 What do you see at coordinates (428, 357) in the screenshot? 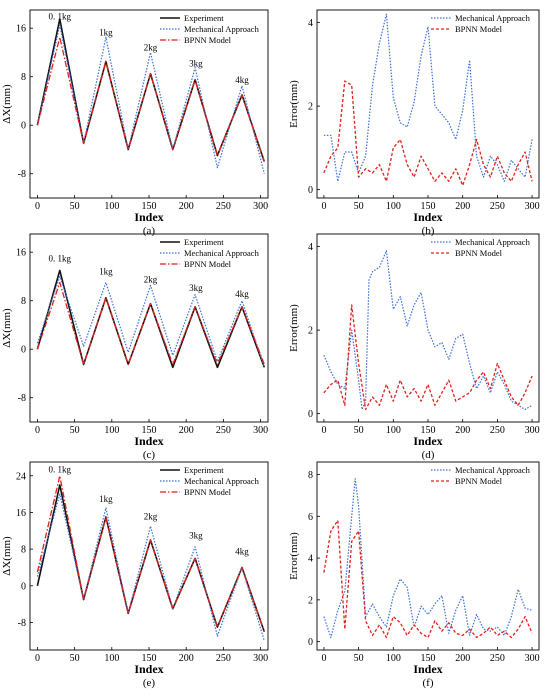
I see `series-line-bpnn-model` at bounding box center [428, 357].